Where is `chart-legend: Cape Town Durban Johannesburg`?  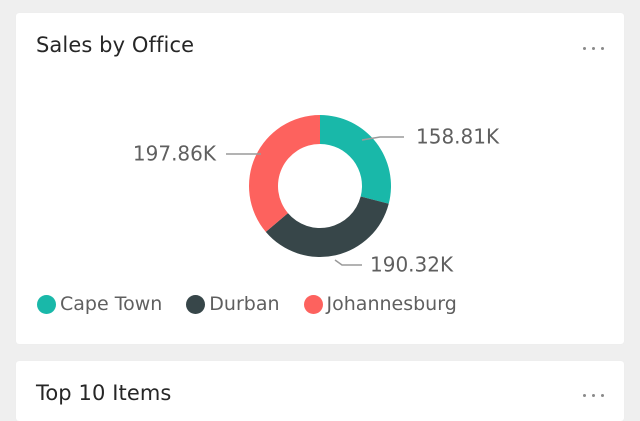
chart-legend: Cape Town Durban Johannesburg is located at coordinates (259, 304).